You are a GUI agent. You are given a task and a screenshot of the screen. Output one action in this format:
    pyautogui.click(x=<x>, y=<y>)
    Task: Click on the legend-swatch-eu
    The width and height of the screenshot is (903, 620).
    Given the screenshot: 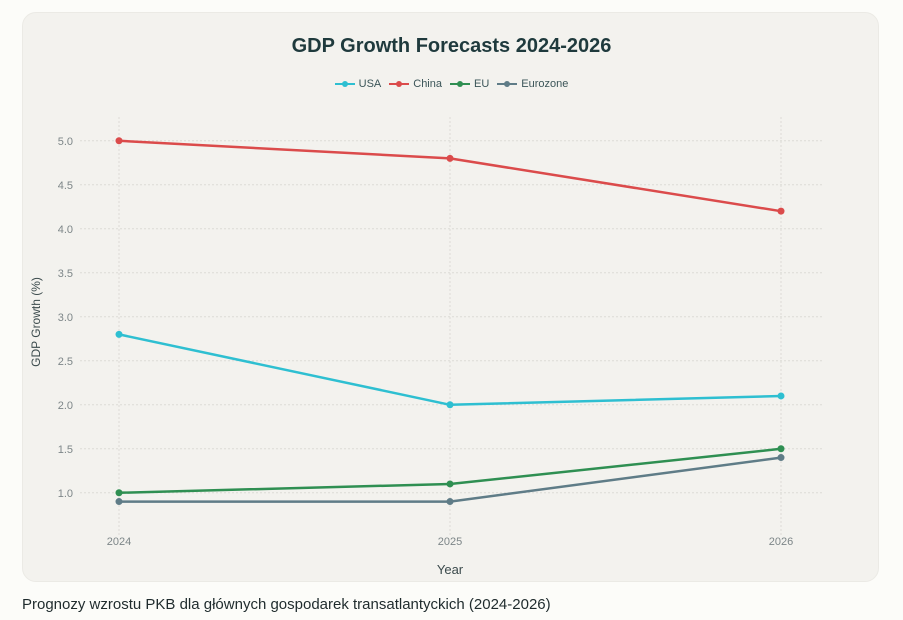 What is the action you would take?
    pyautogui.click(x=460, y=84)
    